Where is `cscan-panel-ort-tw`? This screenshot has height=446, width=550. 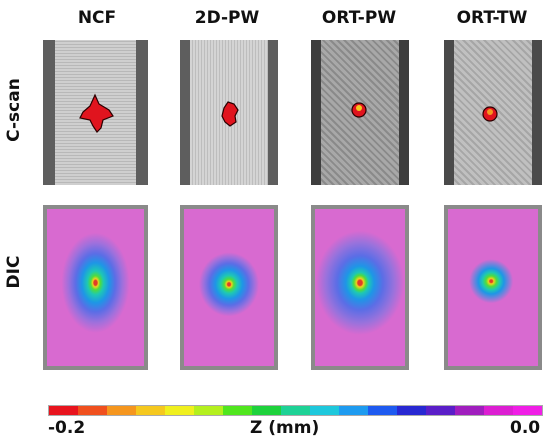 cscan-panel-ort-tw is located at coordinates (493, 112).